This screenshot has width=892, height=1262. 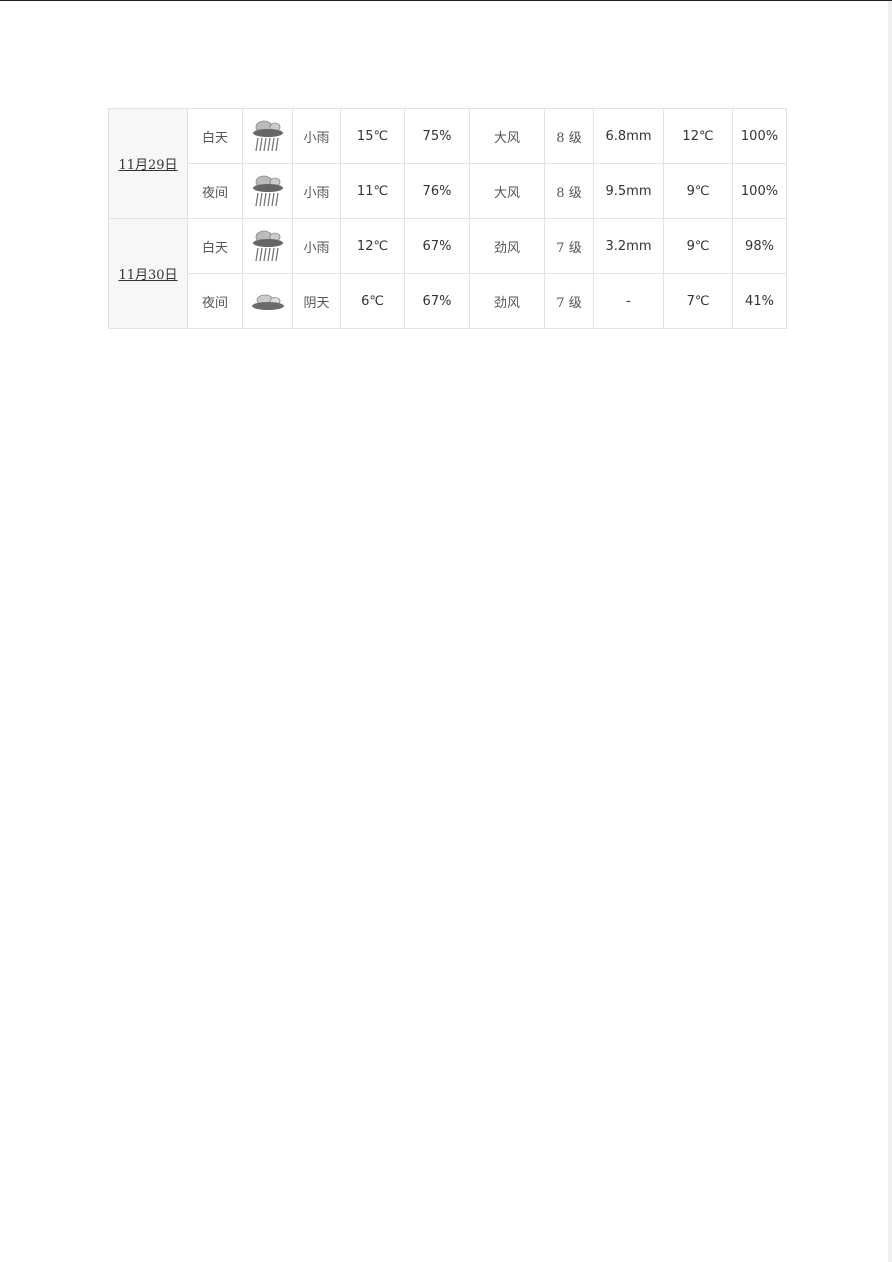 I want to click on table-row: 夜间 阴天 6℃ 67% 劲风 7 级 -7℃ 41%, so click(x=448, y=301).